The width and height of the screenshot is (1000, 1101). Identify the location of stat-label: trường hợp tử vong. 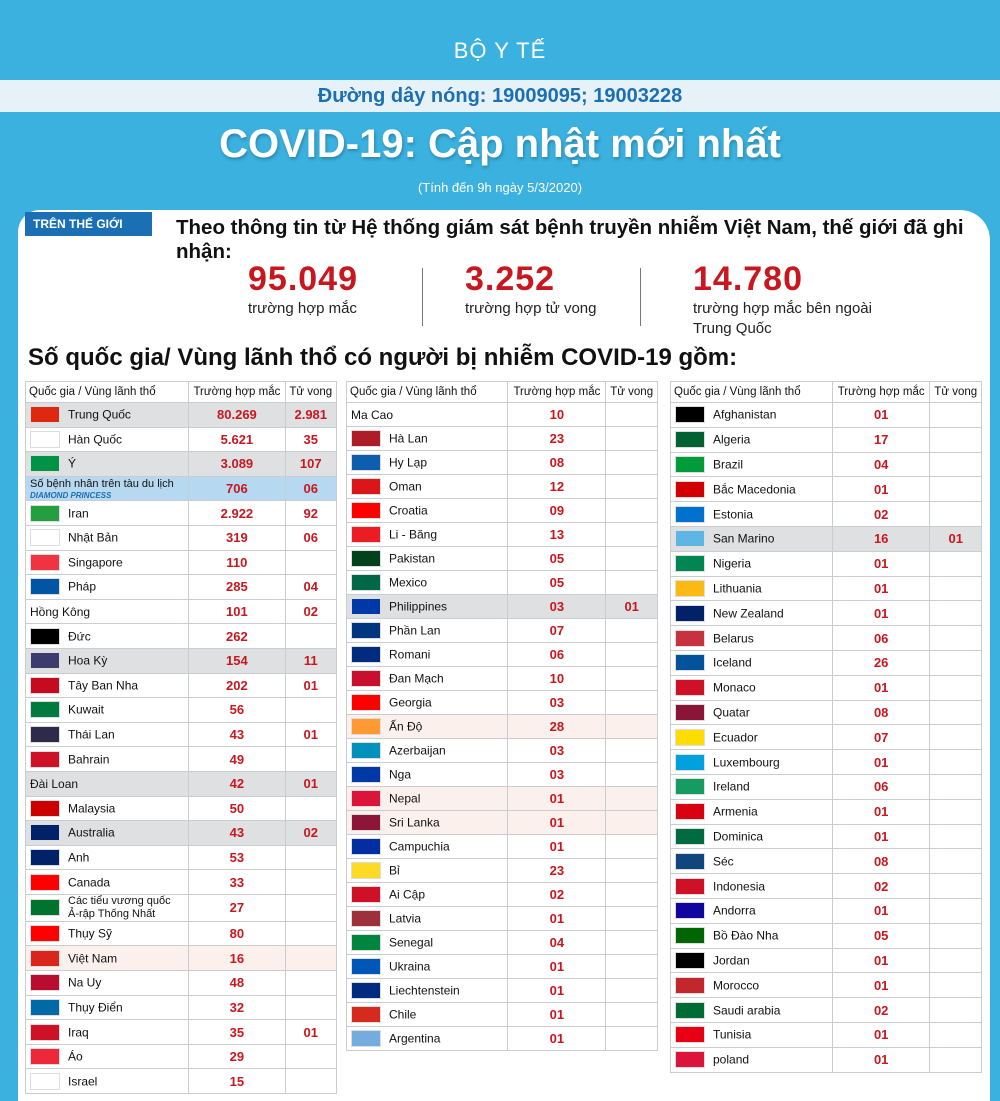
(531, 308).